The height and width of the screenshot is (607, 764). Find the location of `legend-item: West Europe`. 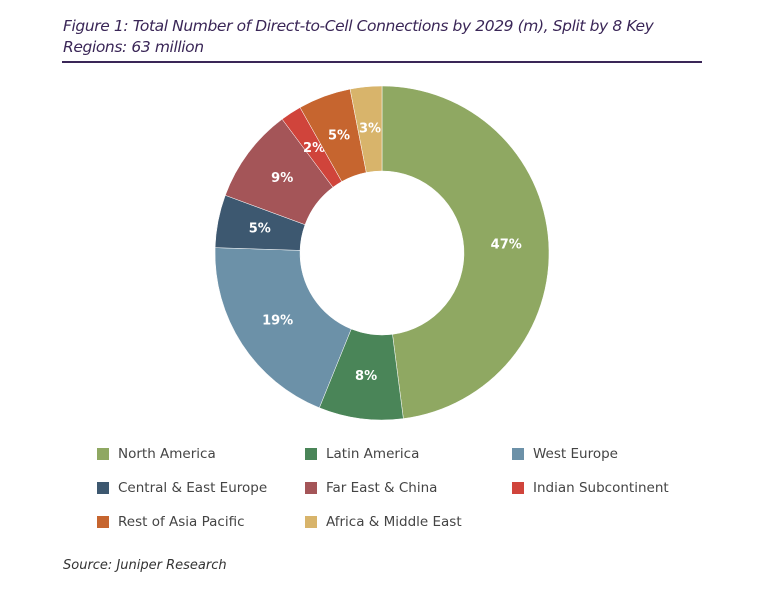

legend-item: West Europe is located at coordinates (565, 454).